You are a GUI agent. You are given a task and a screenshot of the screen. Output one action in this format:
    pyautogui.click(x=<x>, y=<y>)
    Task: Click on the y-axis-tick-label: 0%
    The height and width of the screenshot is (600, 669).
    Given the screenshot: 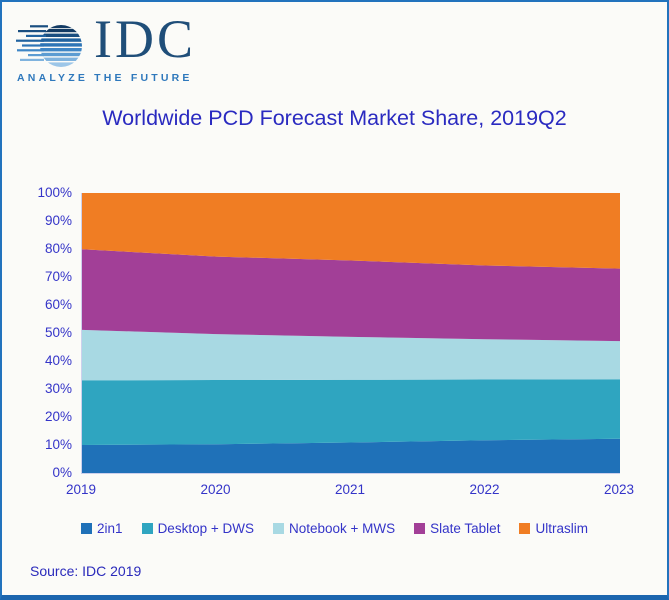 What is the action you would take?
    pyautogui.click(x=62, y=472)
    